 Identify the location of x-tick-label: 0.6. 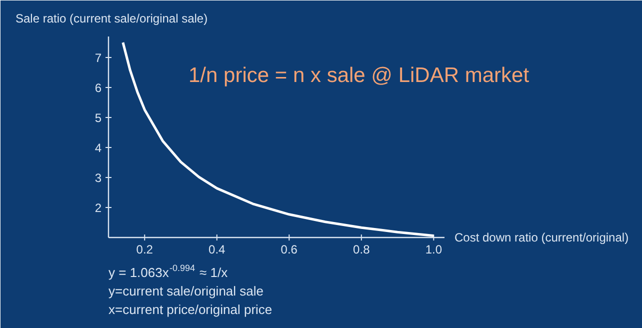
(289, 249).